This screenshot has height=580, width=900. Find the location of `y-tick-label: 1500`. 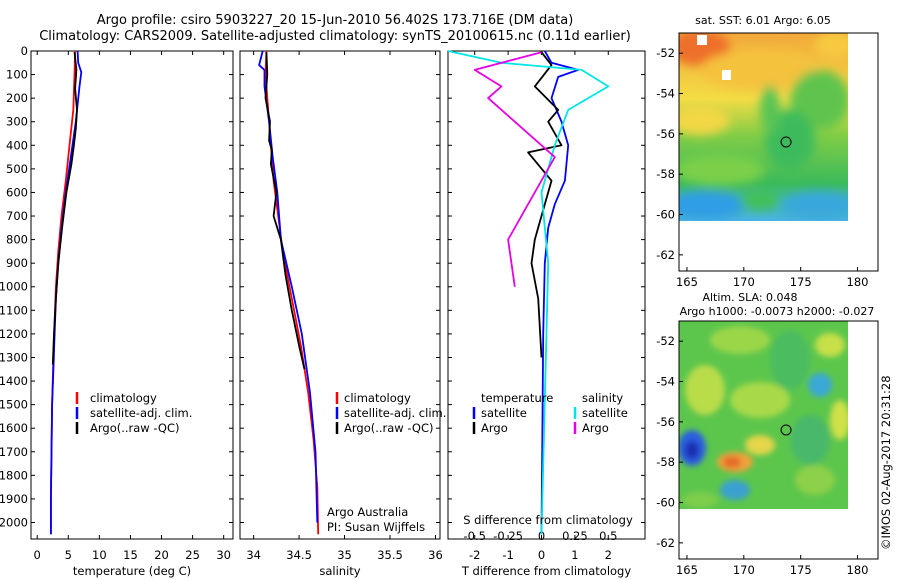

y-tick-label: 1500 is located at coordinates (14, 405).